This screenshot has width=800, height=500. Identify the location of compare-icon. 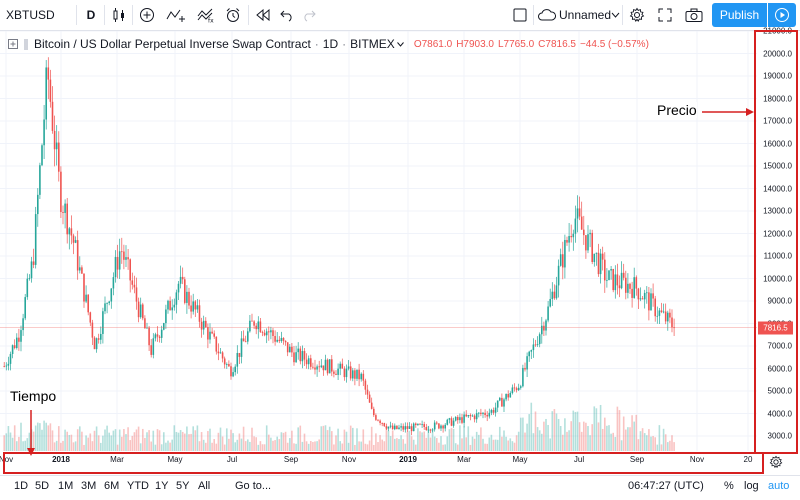
(147, 15).